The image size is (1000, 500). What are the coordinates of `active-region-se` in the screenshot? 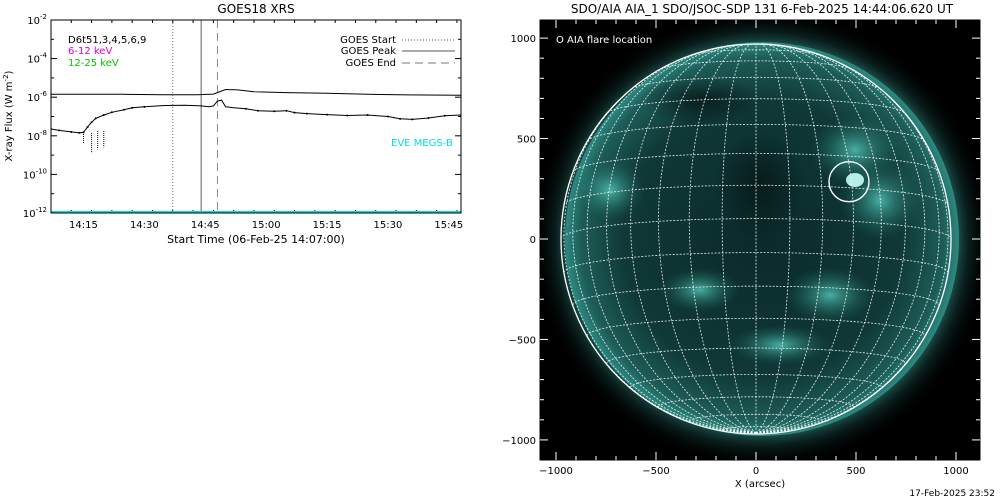 It's located at (700, 290).